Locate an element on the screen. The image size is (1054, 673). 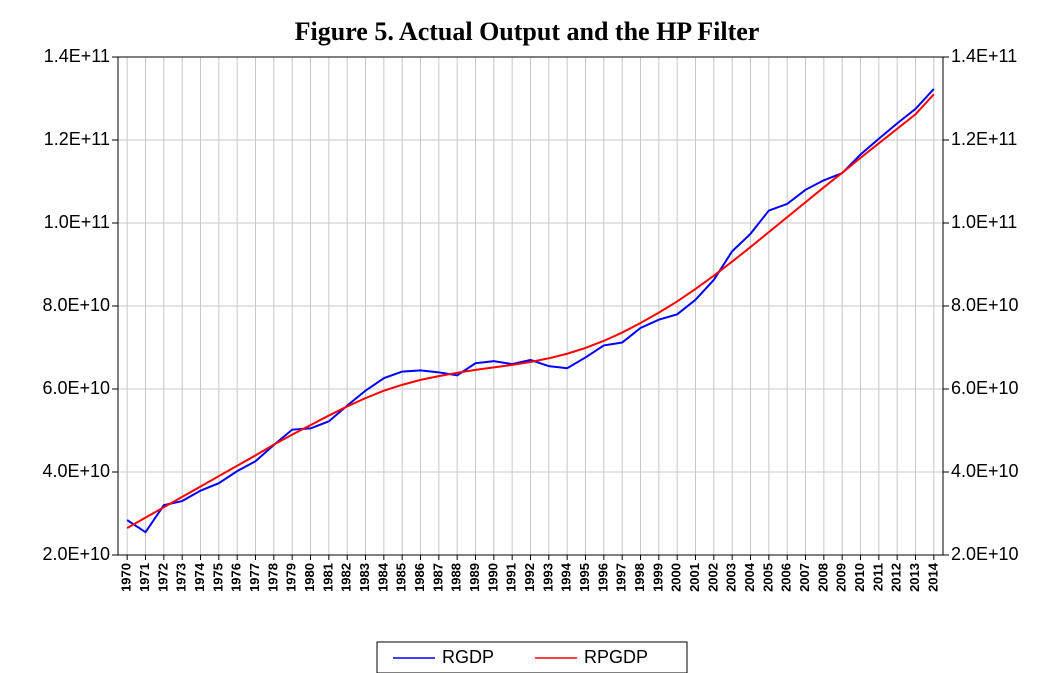
x-tick-label: 1970 is located at coordinates (126, 577).